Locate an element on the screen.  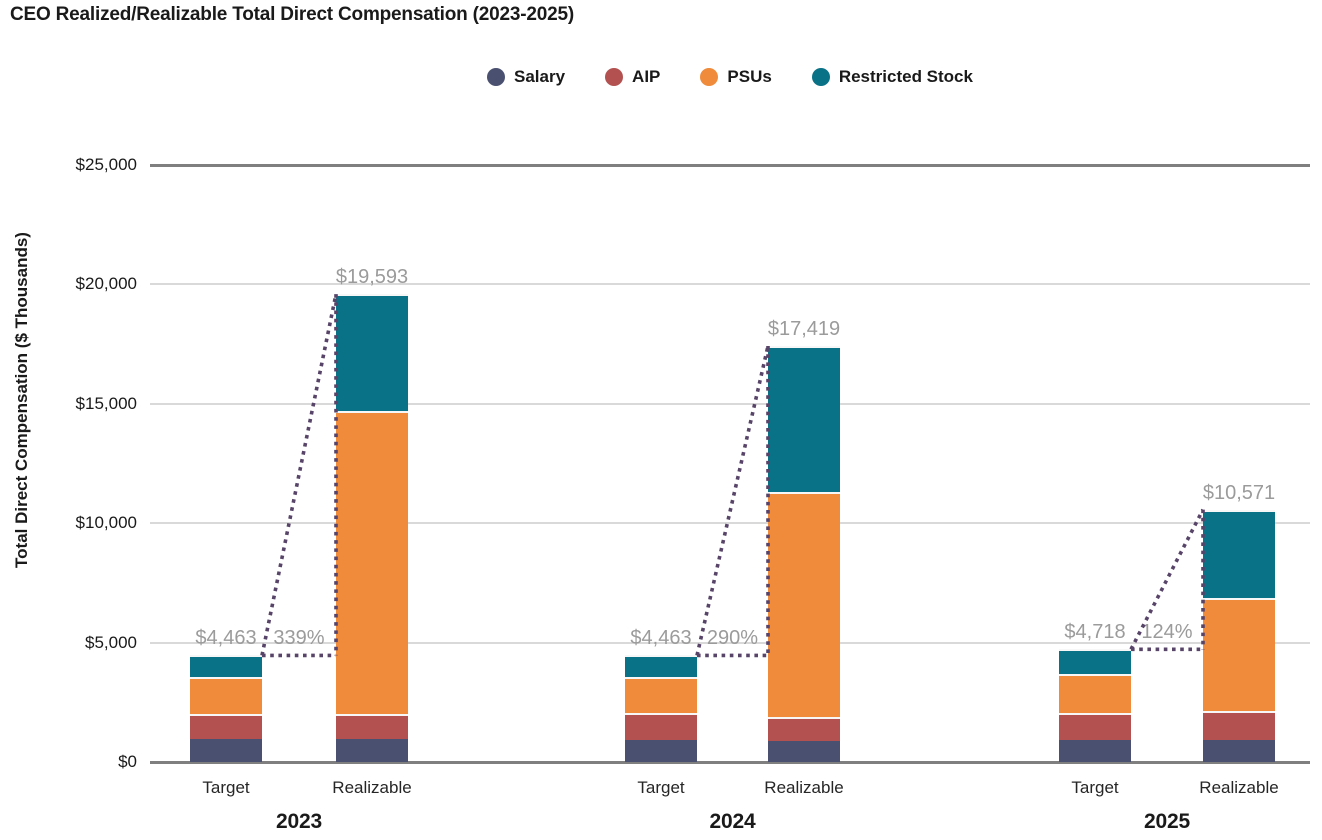
bar-segment-2023-realizable-restricted-stock is located at coordinates (372, 352).